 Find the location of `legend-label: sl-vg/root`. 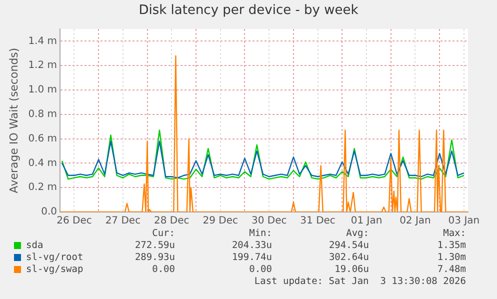

legend-label: sl-vg/root is located at coordinates (55, 257).